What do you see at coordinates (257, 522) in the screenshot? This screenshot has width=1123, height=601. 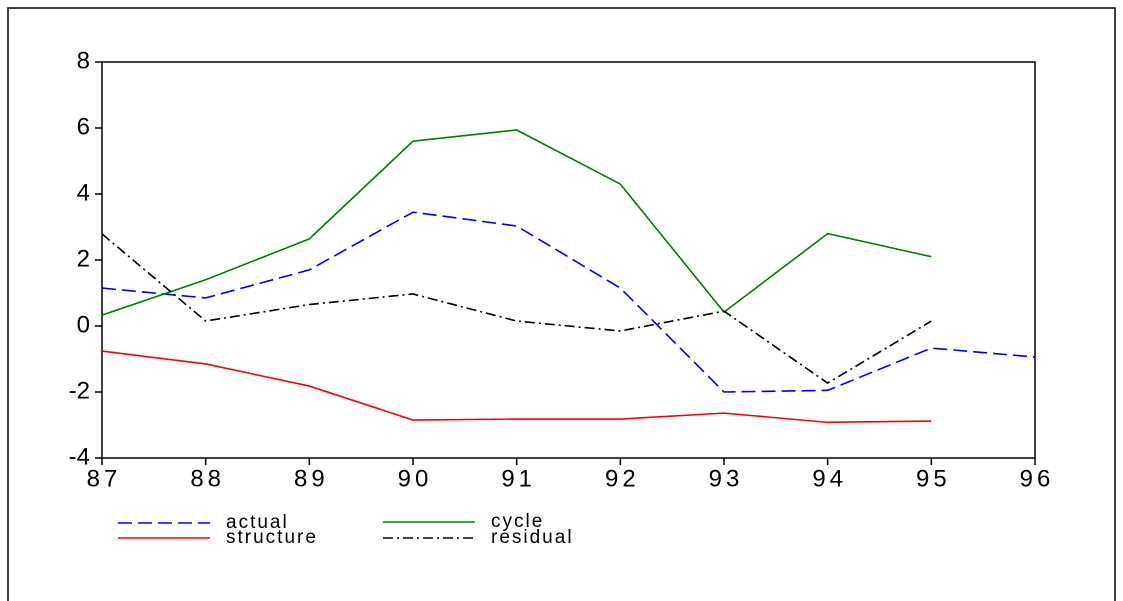 I see `legend-label: actual` at bounding box center [257, 522].